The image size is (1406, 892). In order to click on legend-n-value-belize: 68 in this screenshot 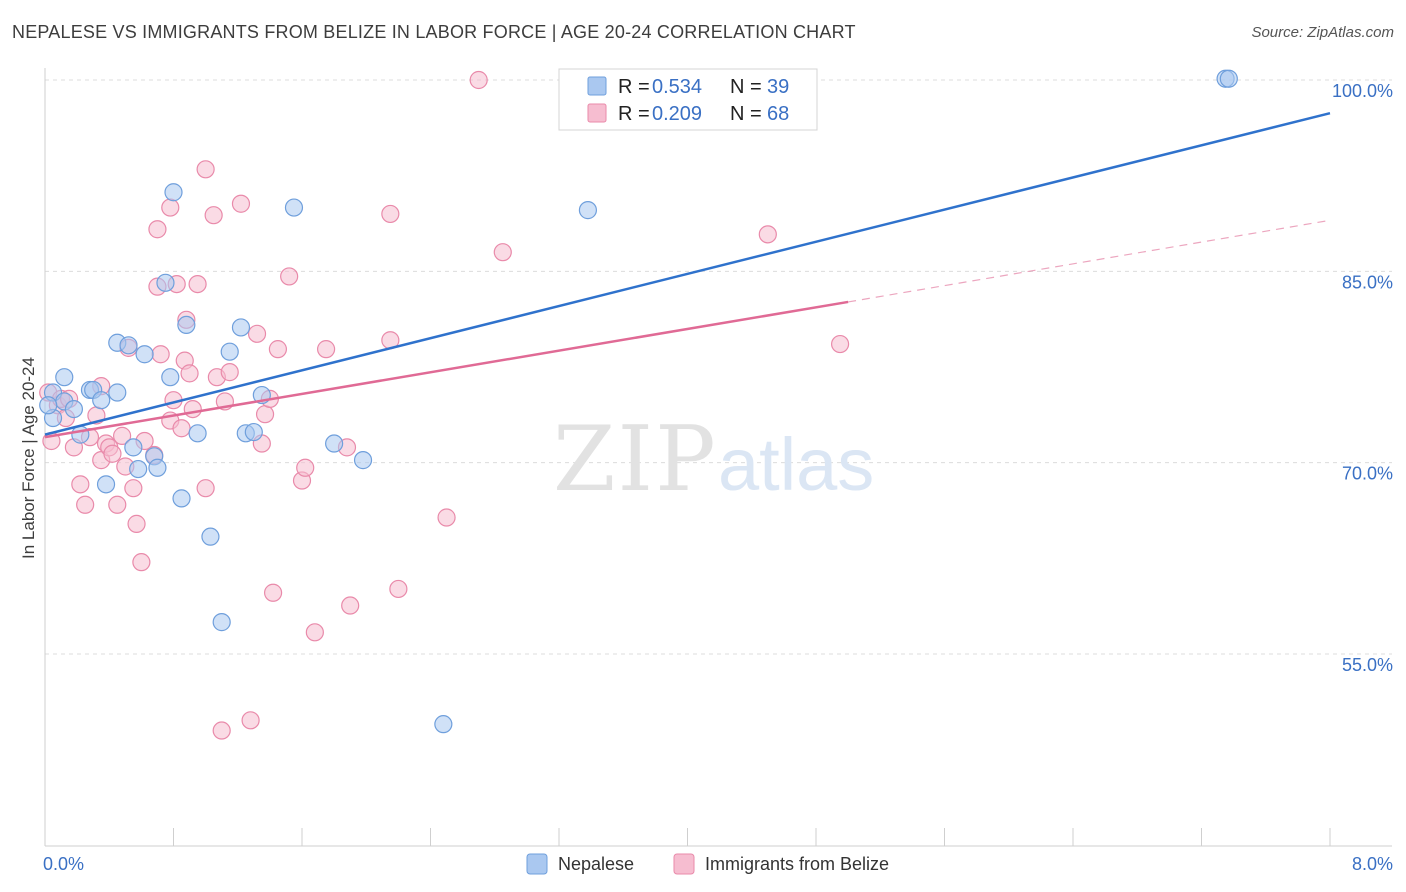, I will do `click(778, 114)`.